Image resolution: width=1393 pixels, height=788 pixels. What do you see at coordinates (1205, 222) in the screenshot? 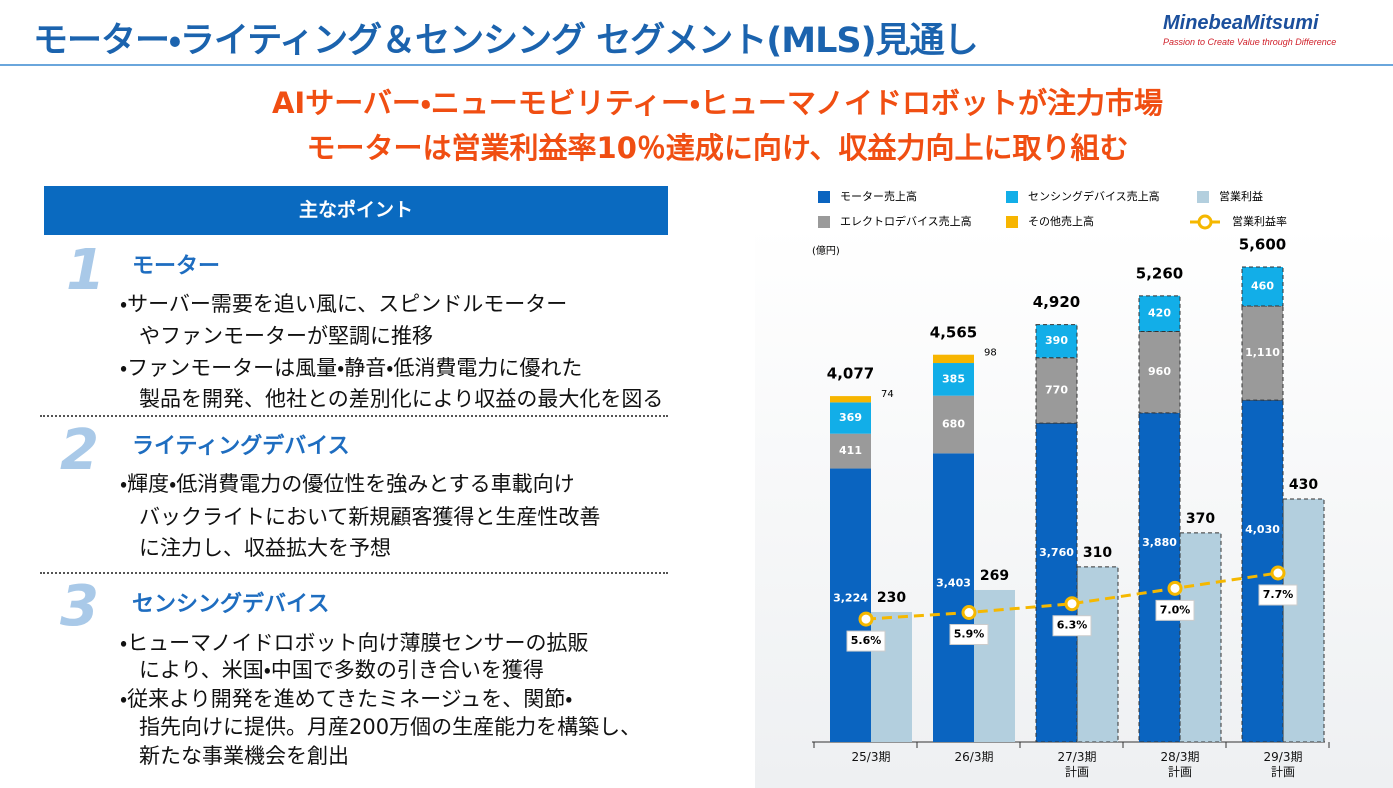
I see `legend-marker` at bounding box center [1205, 222].